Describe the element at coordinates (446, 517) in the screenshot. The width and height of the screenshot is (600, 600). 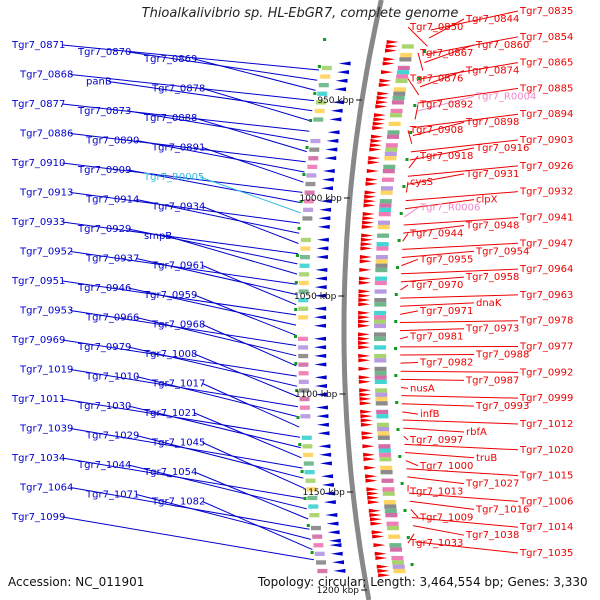
I see `gene-label-right: Tgr7_1009` at that location.